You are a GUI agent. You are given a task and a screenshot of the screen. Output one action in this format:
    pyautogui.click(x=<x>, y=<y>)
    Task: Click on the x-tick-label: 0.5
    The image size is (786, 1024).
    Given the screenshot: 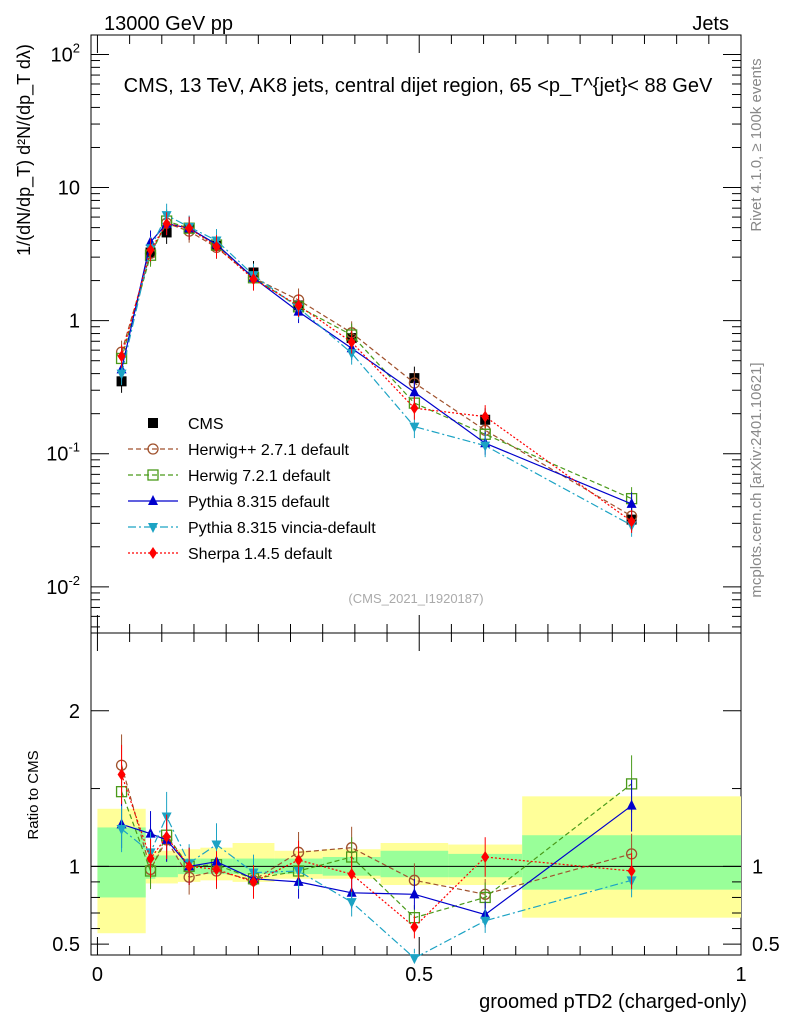 What is the action you would take?
    pyautogui.click(x=419, y=975)
    